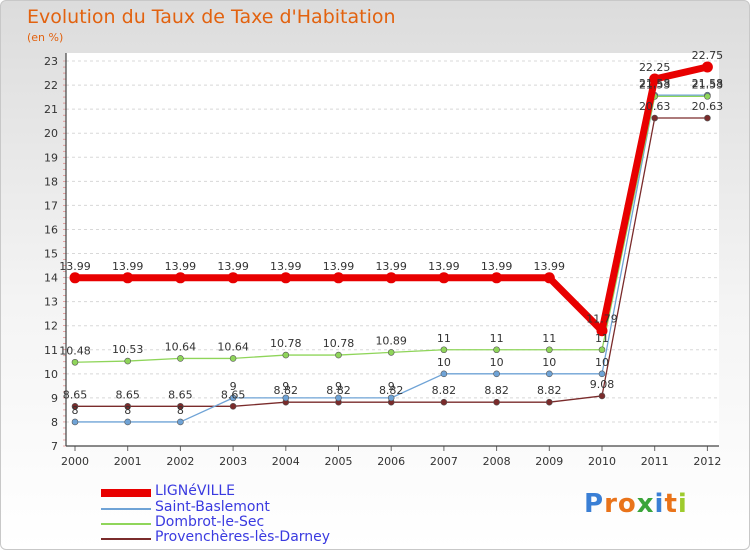 This screenshot has width=750, height=550. Describe the element at coordinates (128, 461) in the screenshot. I see `x-tick-label: 2001` at that location.